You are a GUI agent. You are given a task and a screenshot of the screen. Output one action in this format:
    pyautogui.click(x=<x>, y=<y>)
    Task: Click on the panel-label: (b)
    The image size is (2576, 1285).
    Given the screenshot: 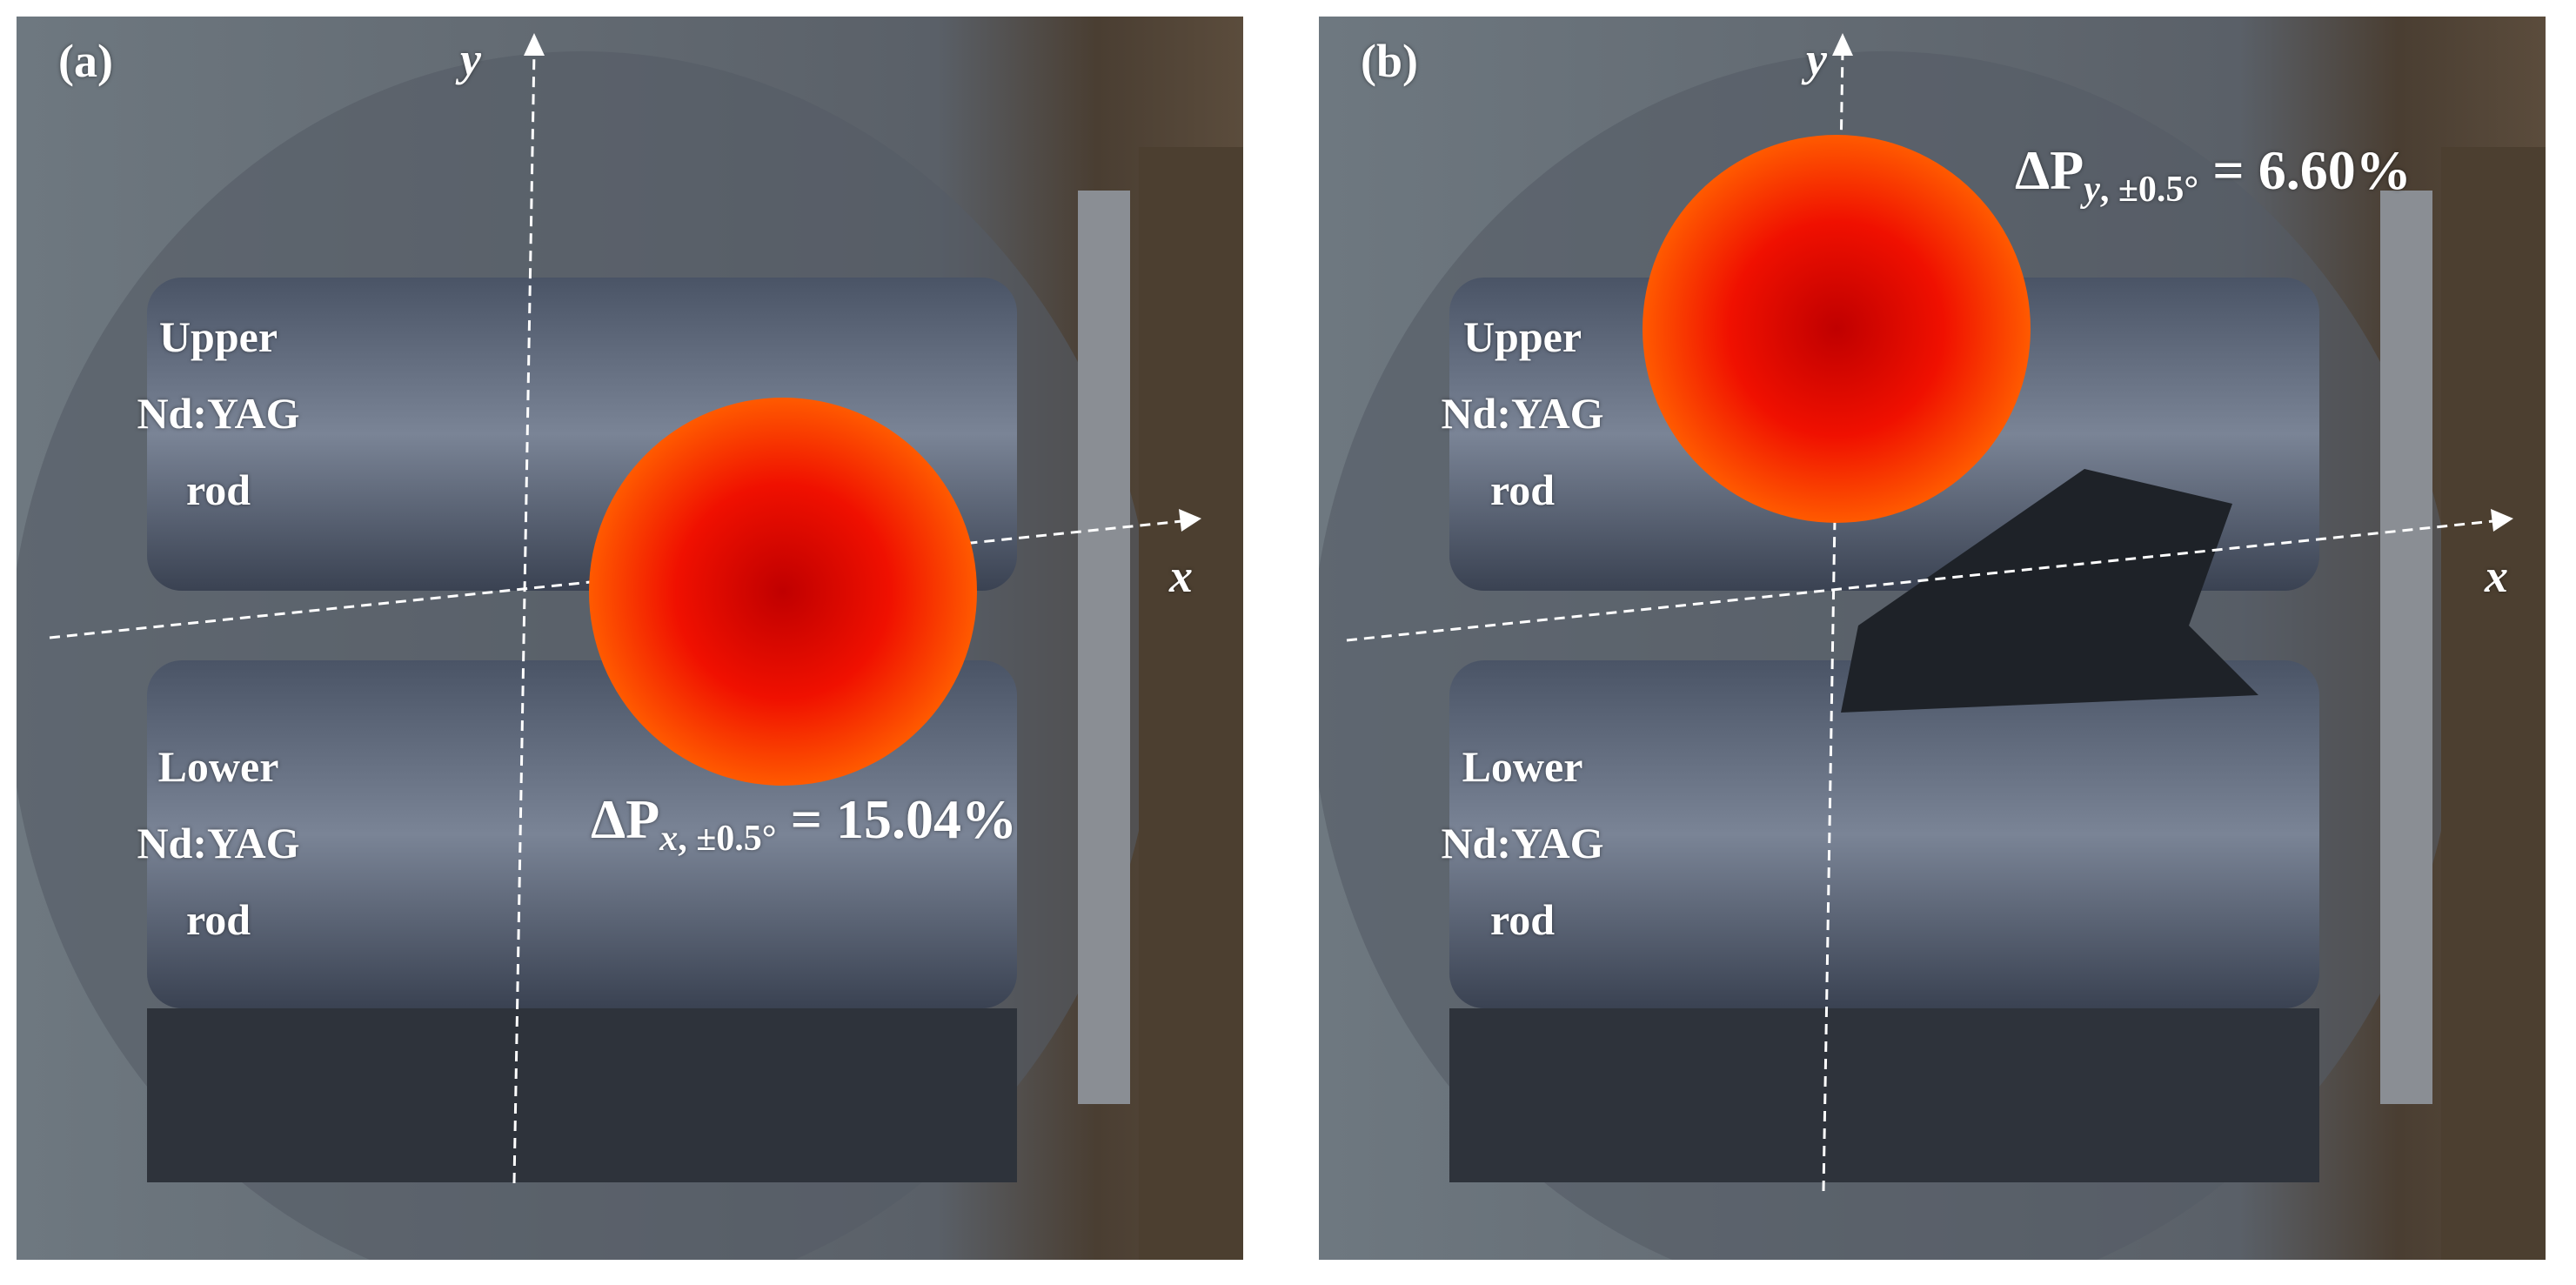 What is the action you would take?
    pyautogui.click(x=1389, y=61)
    